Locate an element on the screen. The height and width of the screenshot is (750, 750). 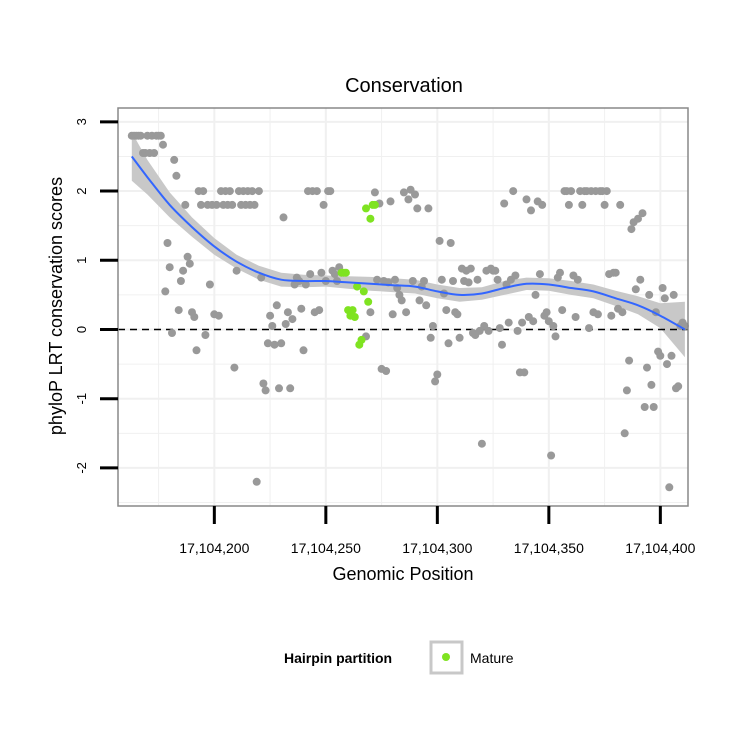
y-tick-label: -2 is located at coordinates (81, 468).